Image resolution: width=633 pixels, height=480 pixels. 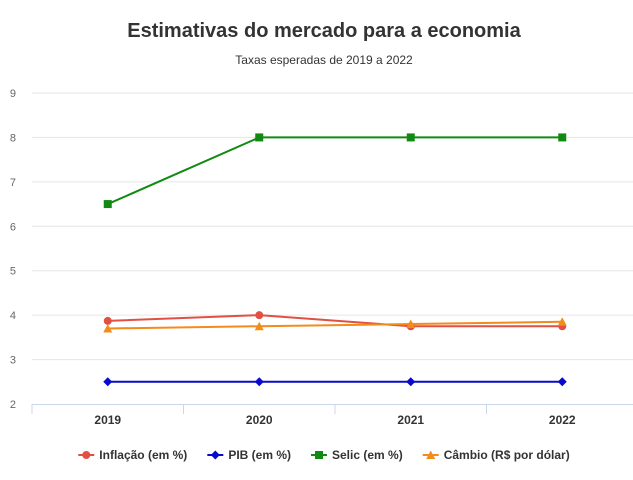 What do you see at coordinates (332, 415) in the screenshot?
I see `x-axis: 2019 2020 2021 2022` at bounding box center [332, 415].